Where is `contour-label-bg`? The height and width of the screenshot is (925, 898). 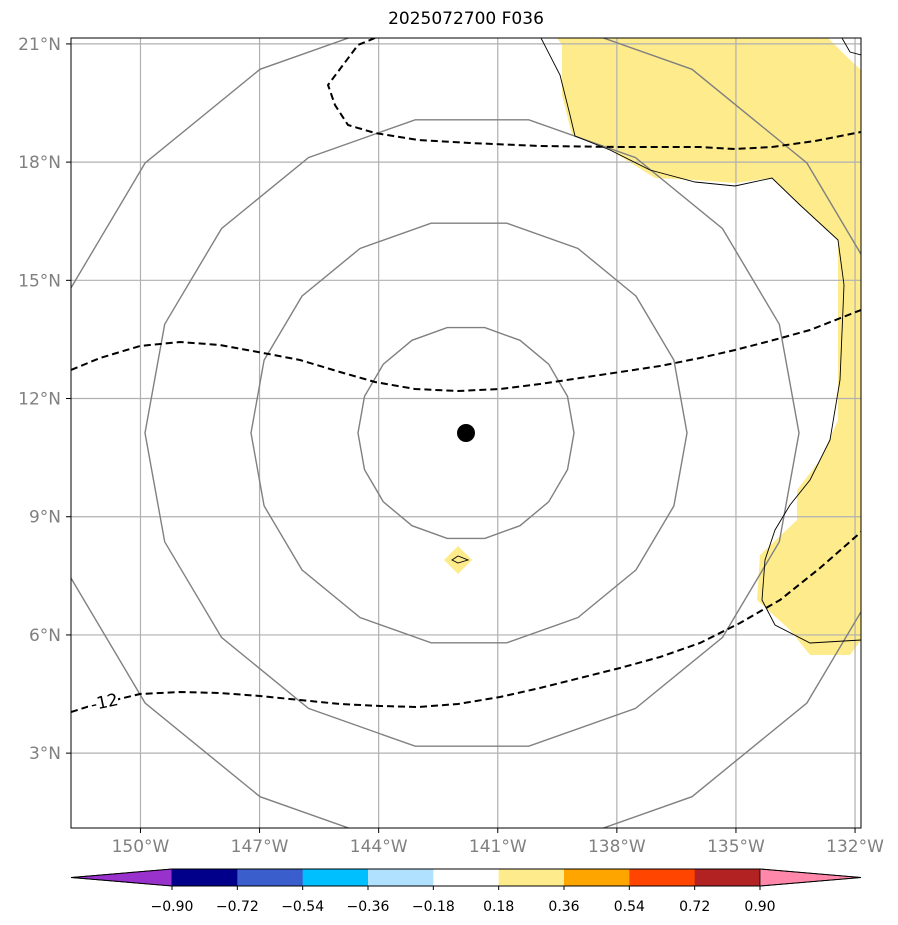 contour-label-bg is located at coordinates (103, 700).